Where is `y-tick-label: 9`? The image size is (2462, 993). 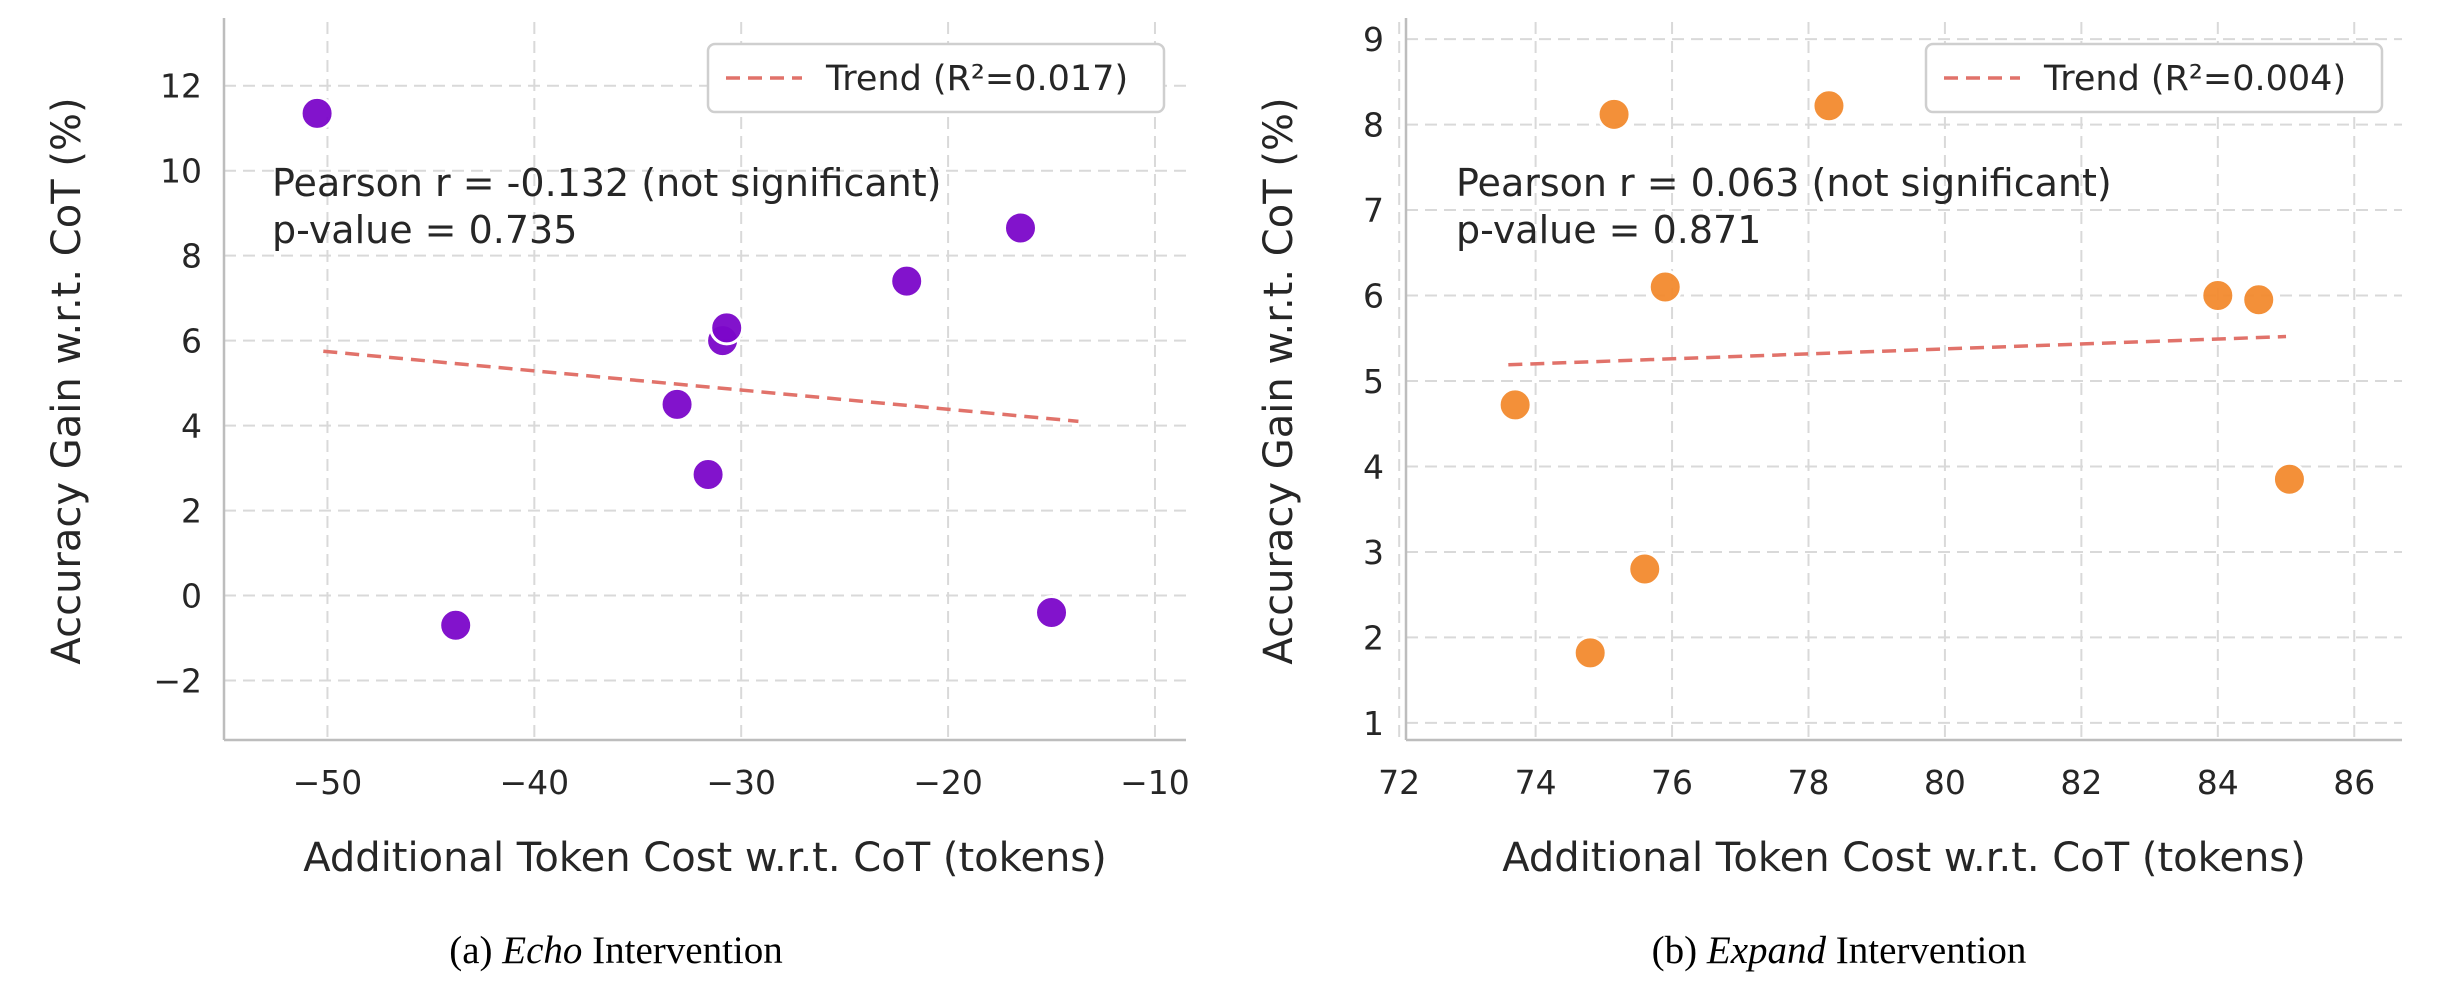
y-tick-label: 9 is located at coordinates (1373, 39).